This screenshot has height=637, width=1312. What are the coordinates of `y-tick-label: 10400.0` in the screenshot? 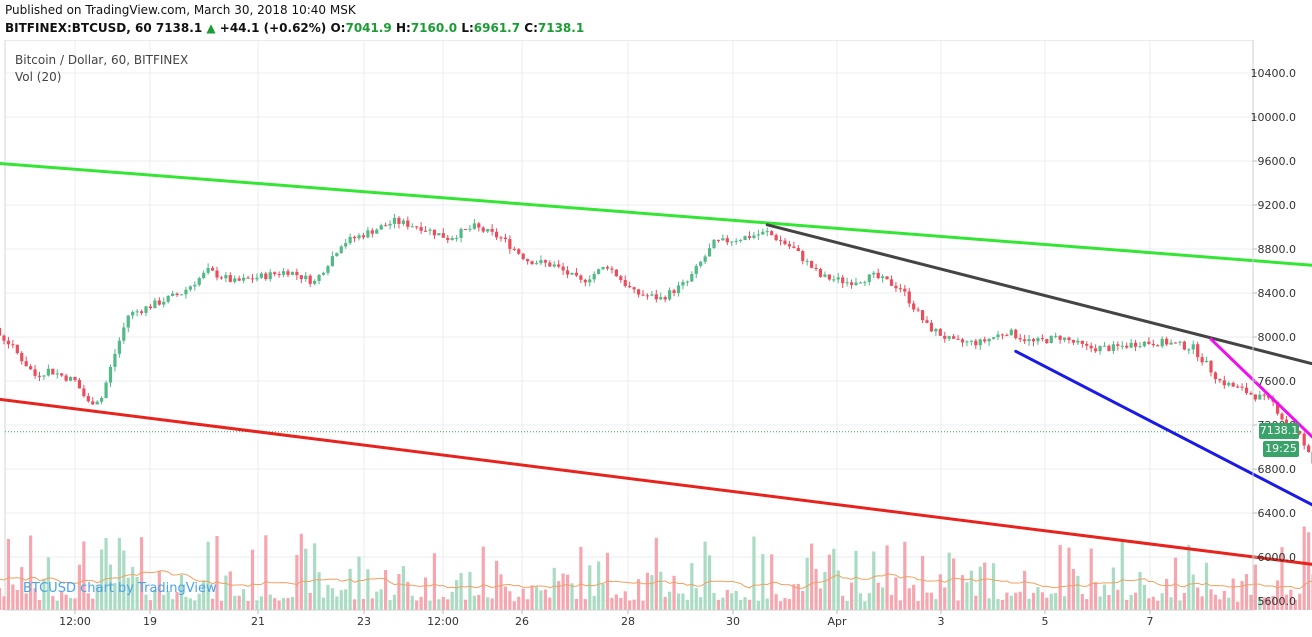 It's located at (1274, 73).